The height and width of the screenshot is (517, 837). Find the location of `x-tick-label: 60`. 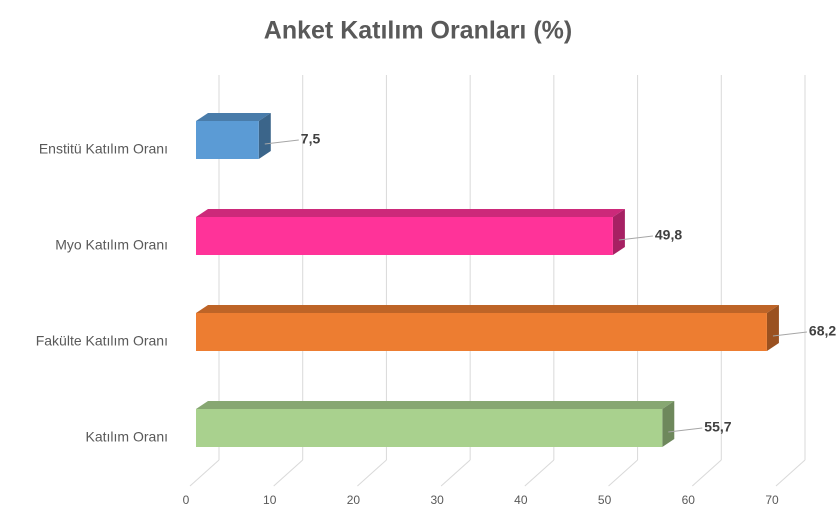

x-tick-label: 60 is located at coordinates (689, 500).